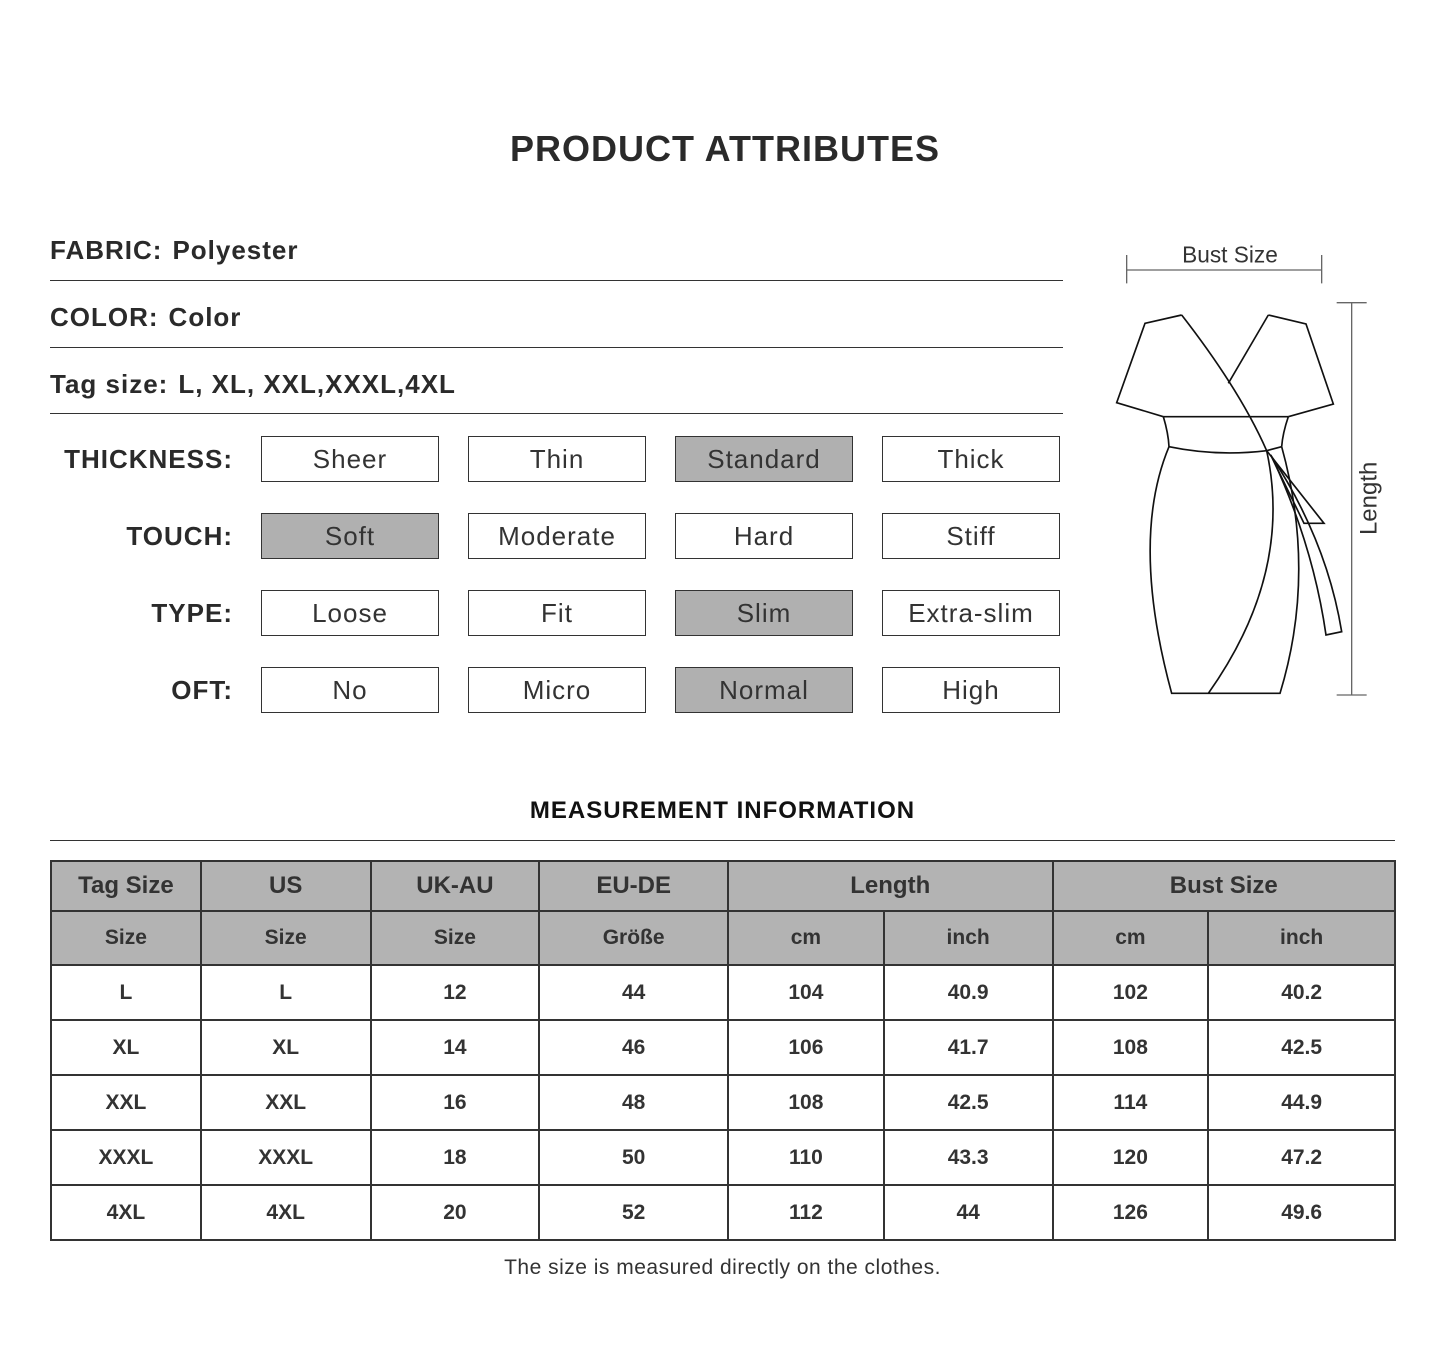  I want to click on rating-label: OFT:, so click(202, 690).